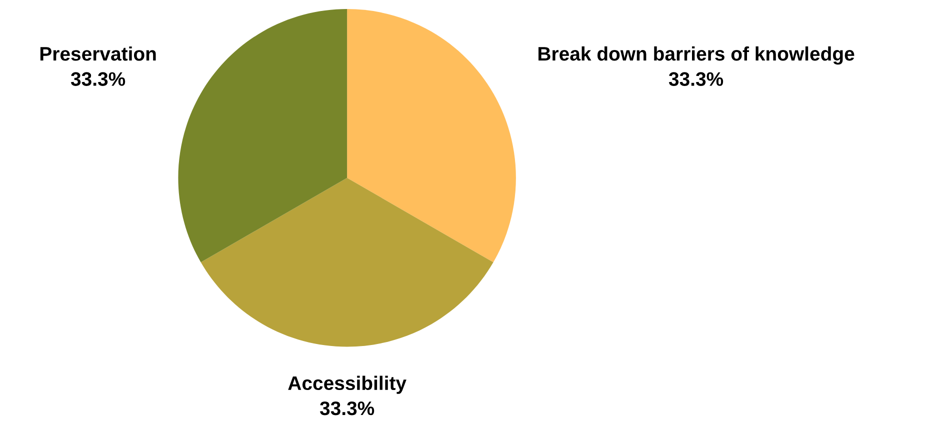 Image resolution: width=933 pixels, height=421 pixels. I want to click on slice-label: Break down barriers of knowledge, so click(696, 55).